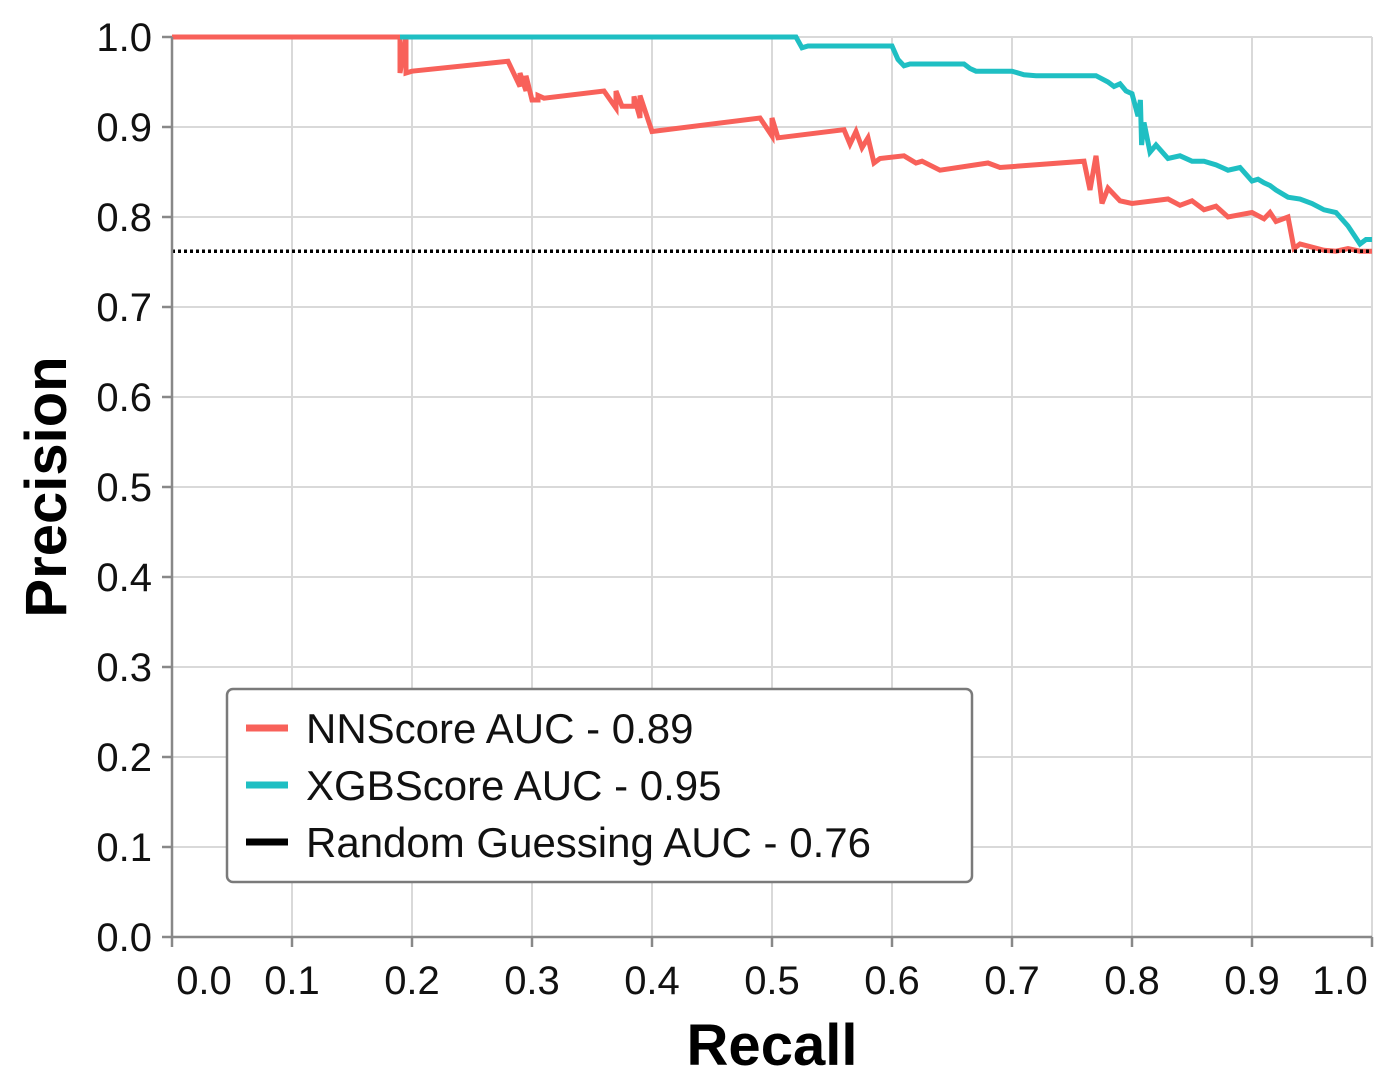 The height and width of the screenshot is (1089, 1392). Describe the element at coordinates (514, 785) in the screenshot. I see `legend-label-1: XGBScore AUC - 0.95` at that location.